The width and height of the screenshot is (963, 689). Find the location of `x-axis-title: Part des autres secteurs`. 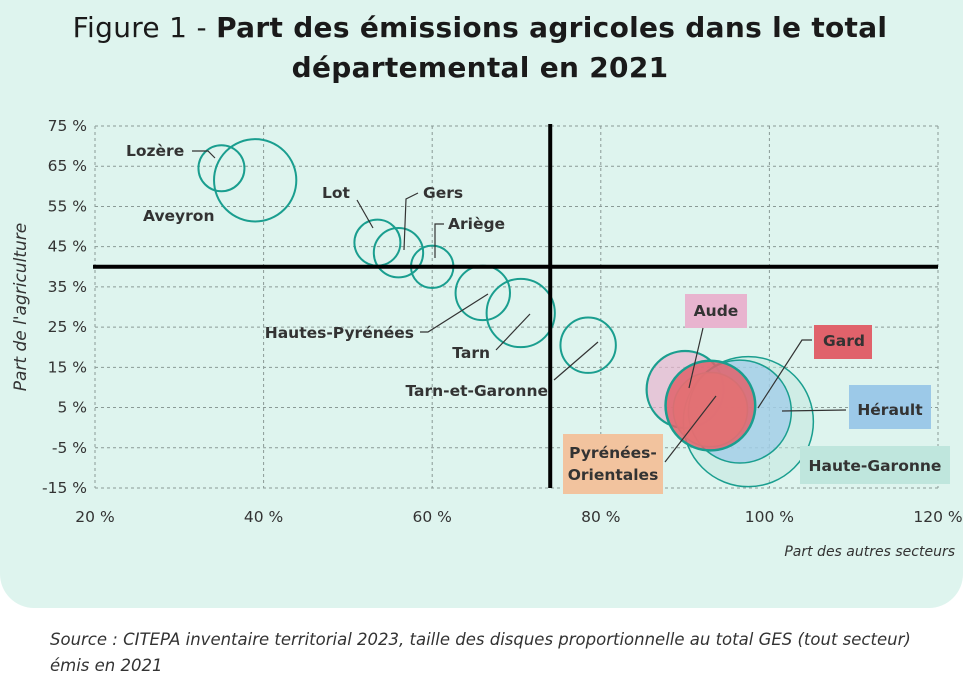

x-axis-title: Part des autres secteurs is located at coordinates (869, 552).